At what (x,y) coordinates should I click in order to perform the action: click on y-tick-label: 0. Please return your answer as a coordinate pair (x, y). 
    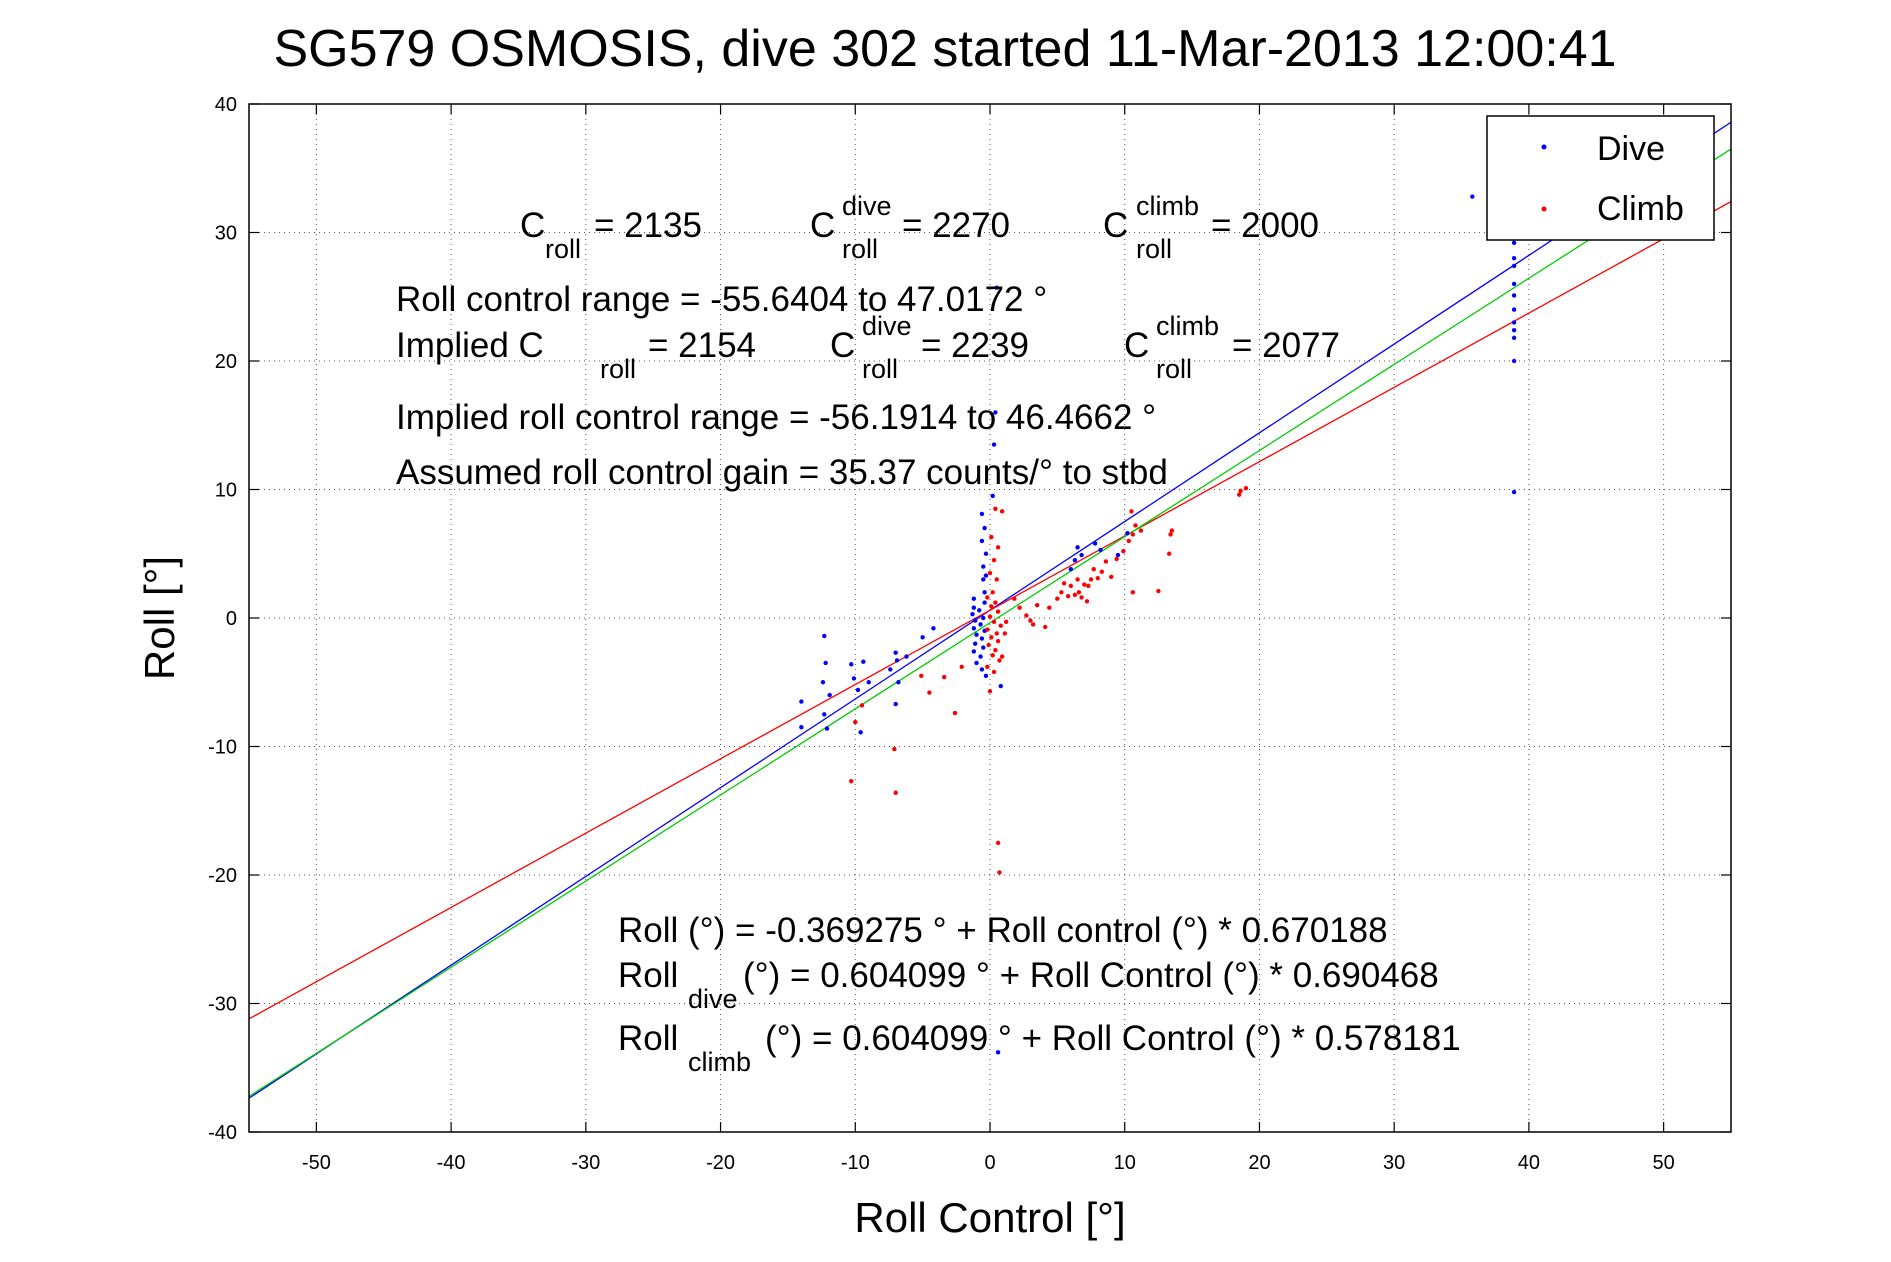
    Looking at the image, I should click on (231, 619).